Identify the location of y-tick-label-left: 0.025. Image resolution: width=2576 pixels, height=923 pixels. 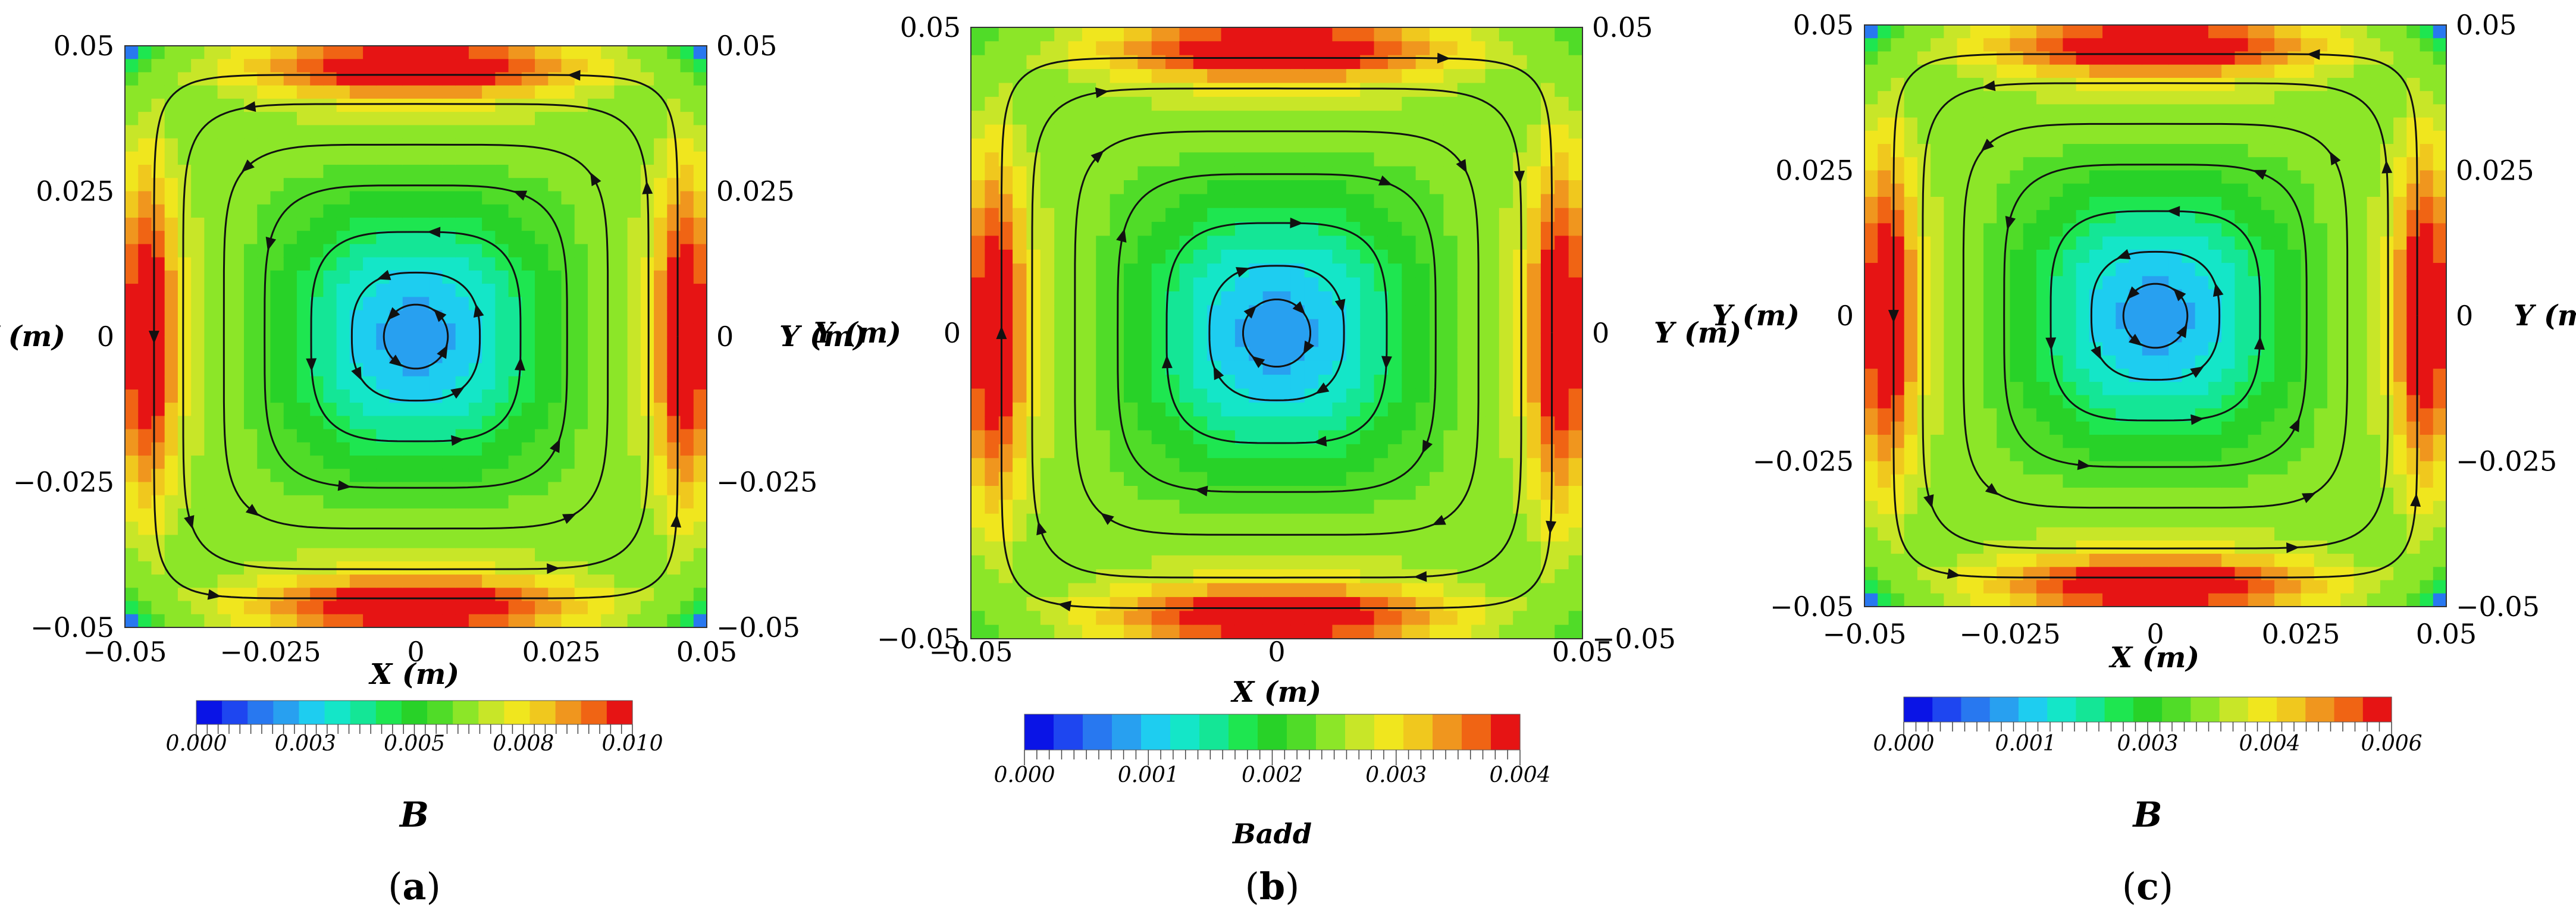
(75, 191).